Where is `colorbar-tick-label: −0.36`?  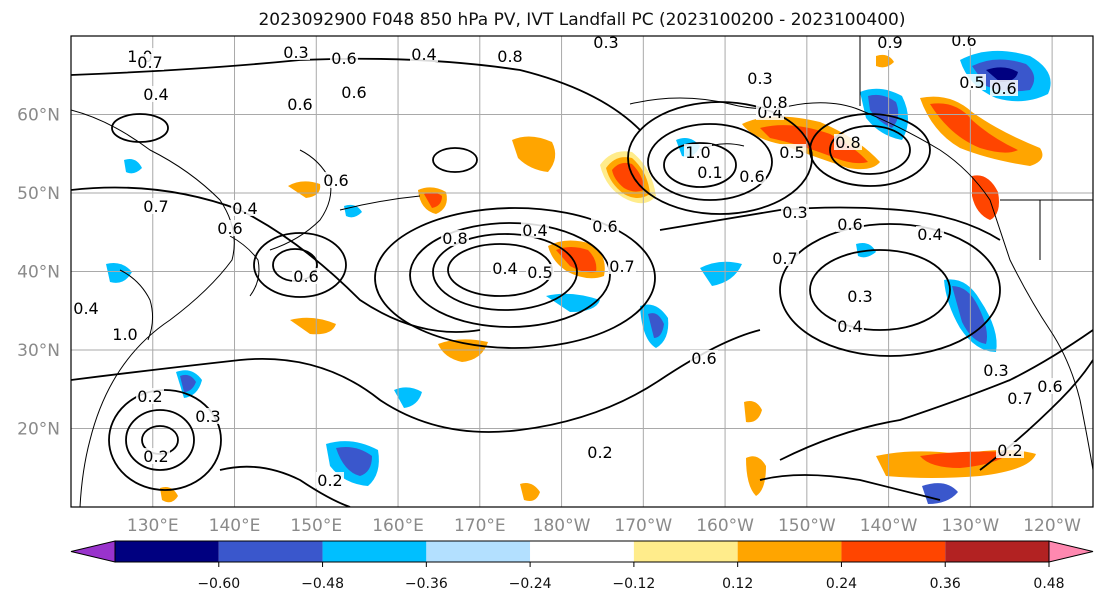
colorbar-tick-label: −0.36 is located at coordinates (426, 584).